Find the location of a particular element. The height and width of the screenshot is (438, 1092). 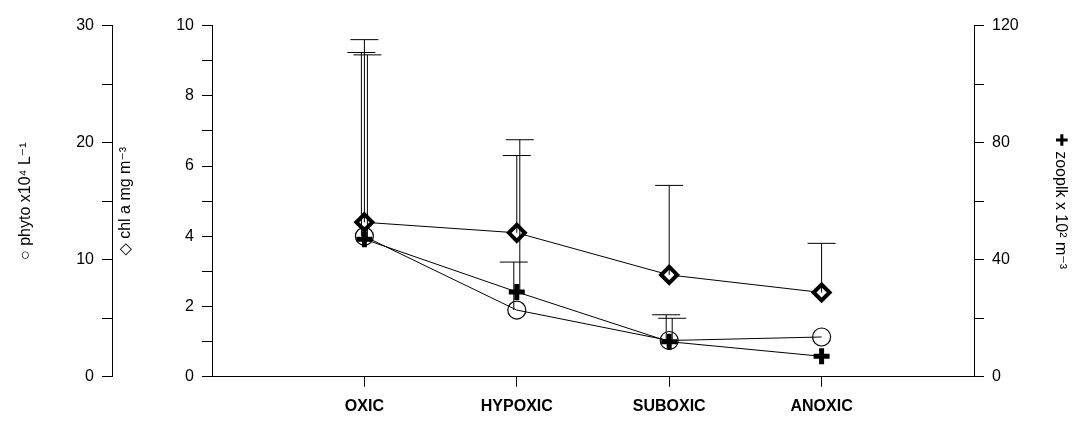

y2-tick-label: 0 is located at coordinates (996, 376).